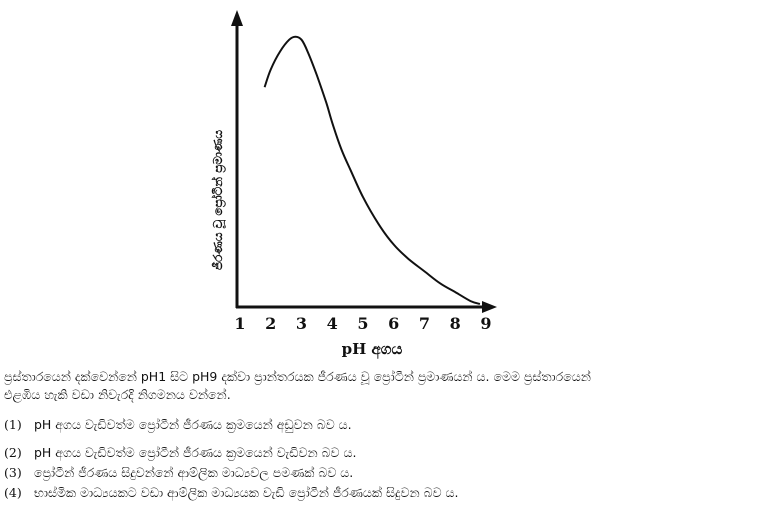 This screenshot has width=783, height=517. I want to click on x-axis-label: pH අගය, so click(372, 349).